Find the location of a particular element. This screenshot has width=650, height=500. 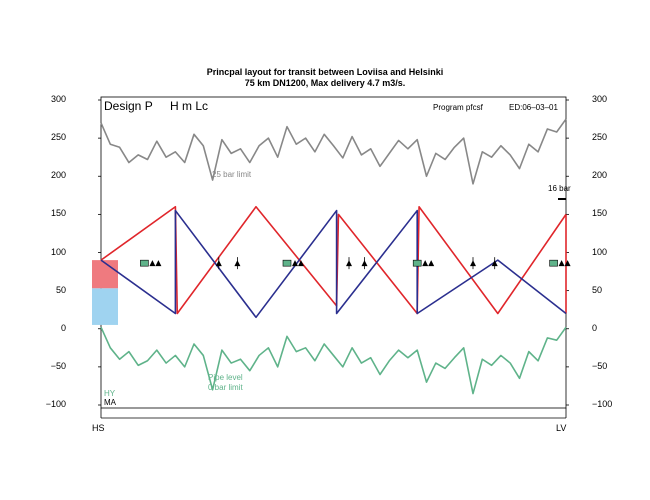

pipe-level-label: Pipe level is located at coordinates (225, 377).